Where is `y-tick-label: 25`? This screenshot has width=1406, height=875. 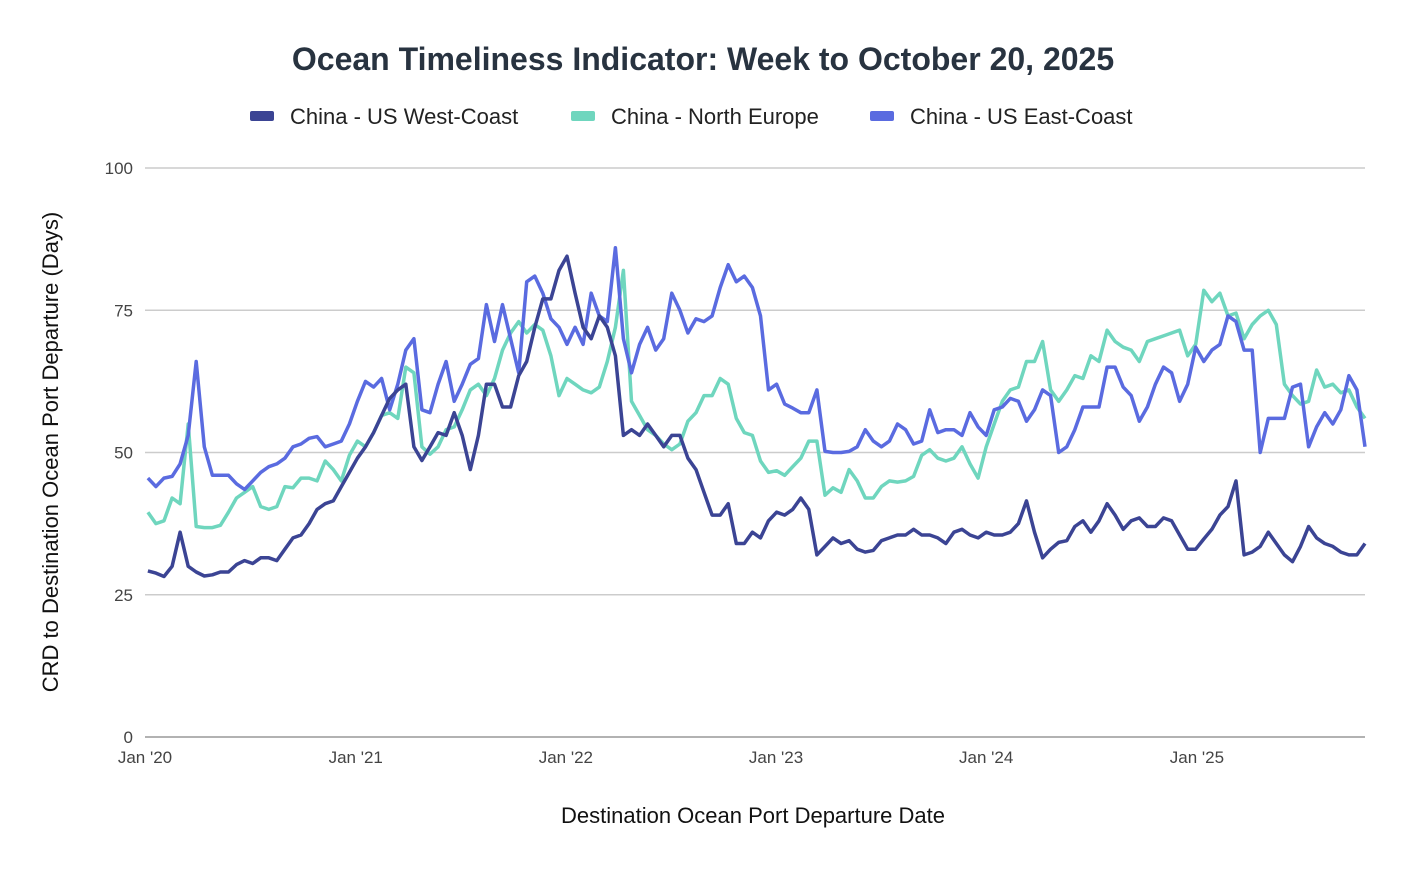
y-tick-label: 25 is located at coordinates (123, 595).